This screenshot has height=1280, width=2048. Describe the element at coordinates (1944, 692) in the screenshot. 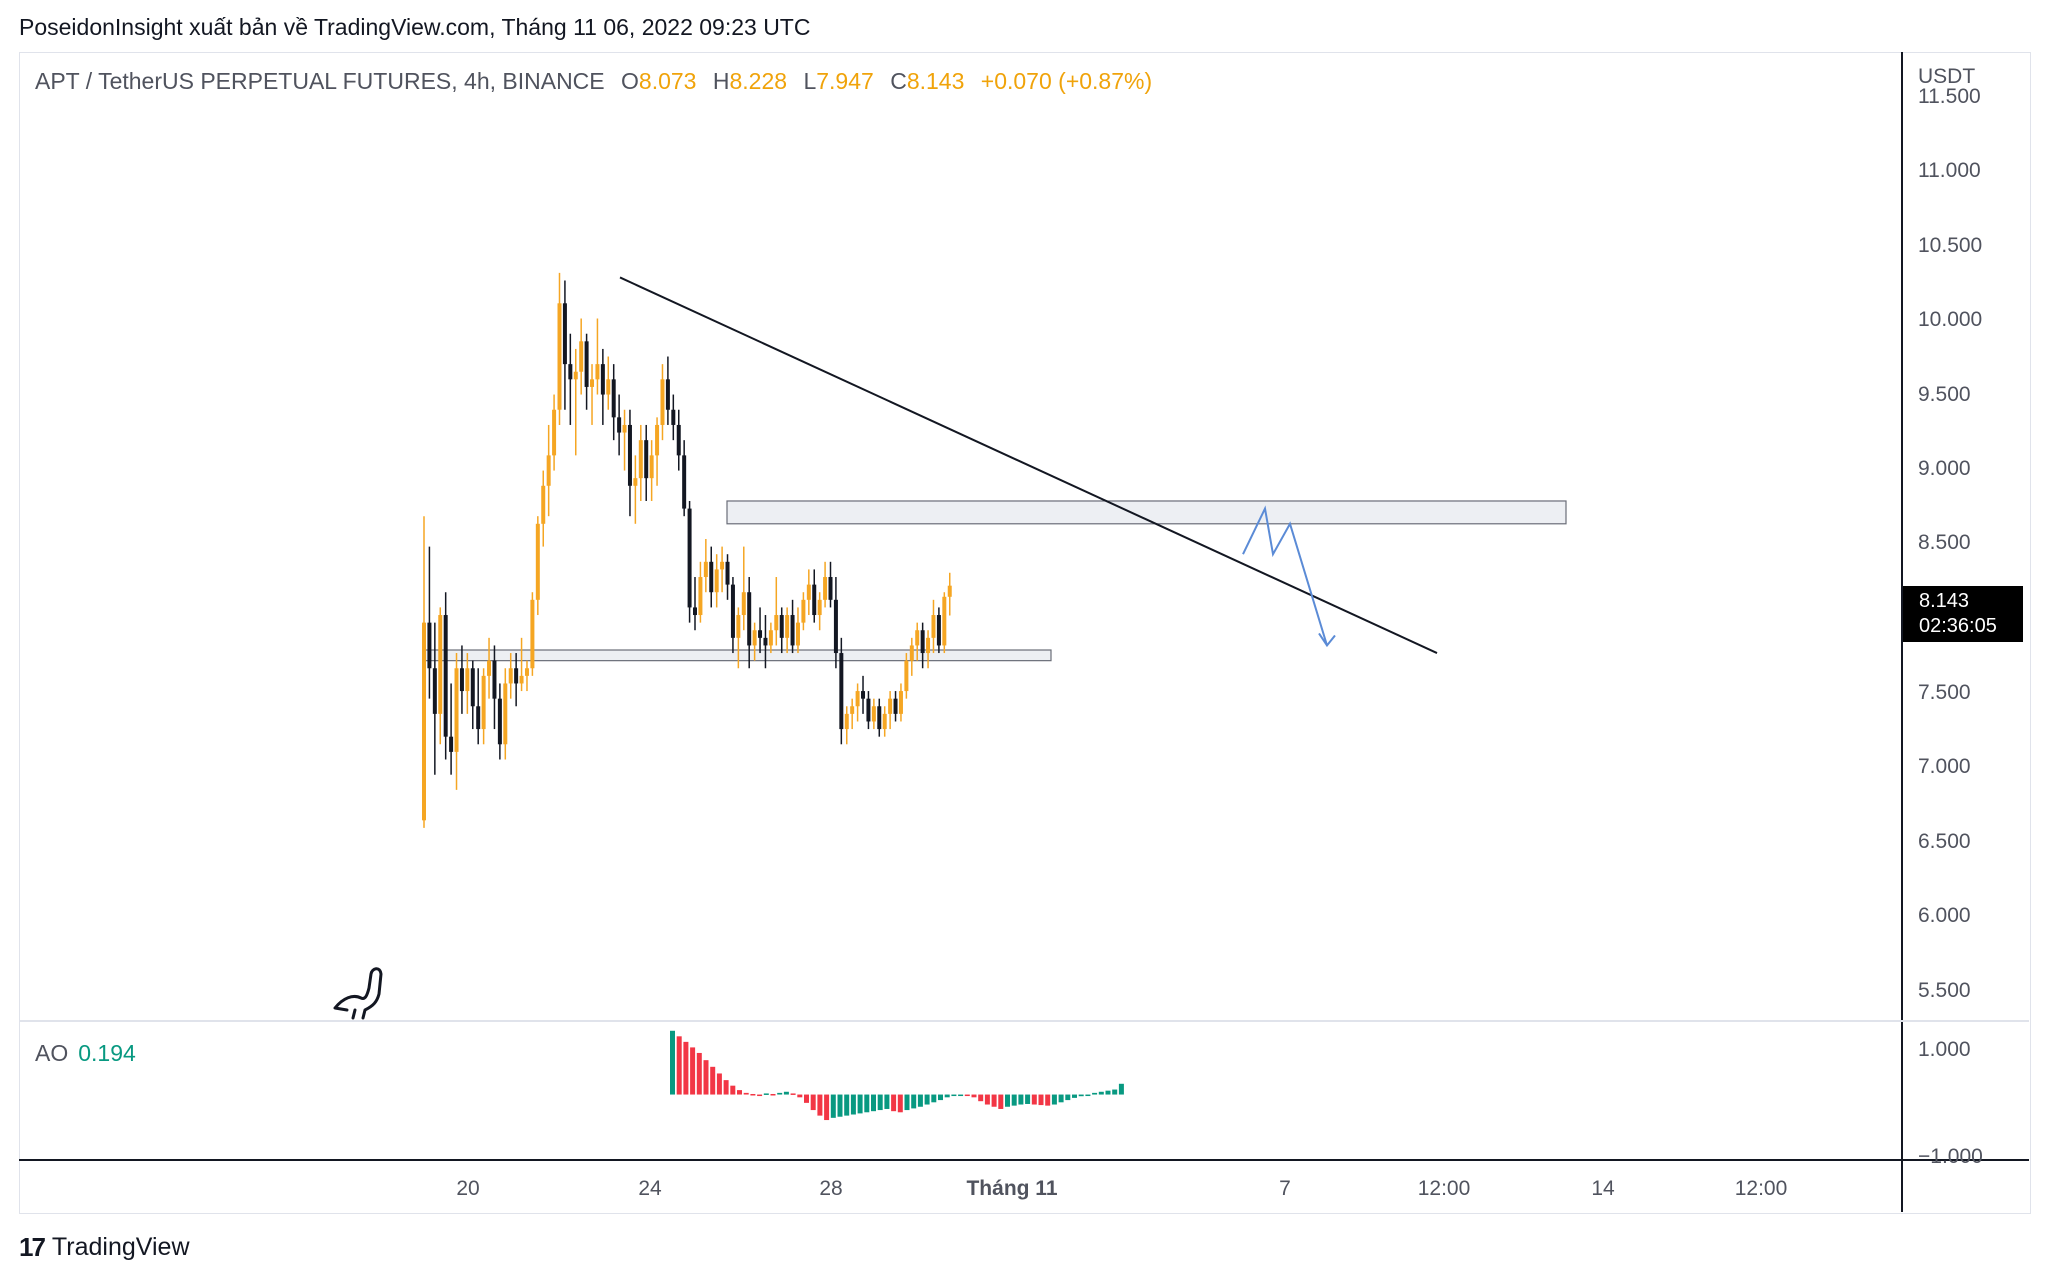

I see `price-tick: 7.500` at that location.